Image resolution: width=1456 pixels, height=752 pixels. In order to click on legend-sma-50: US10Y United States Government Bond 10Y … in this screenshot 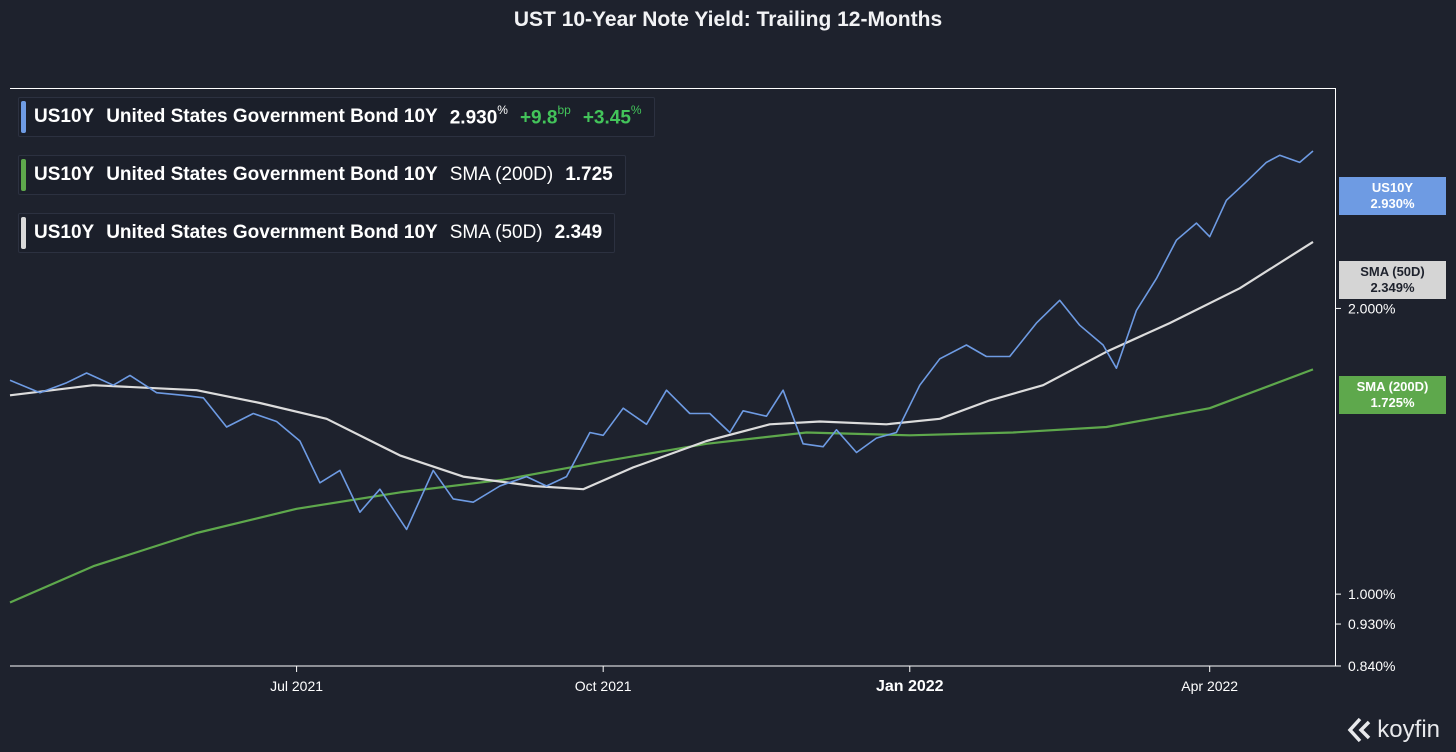, I will do `click(317, 233)`.